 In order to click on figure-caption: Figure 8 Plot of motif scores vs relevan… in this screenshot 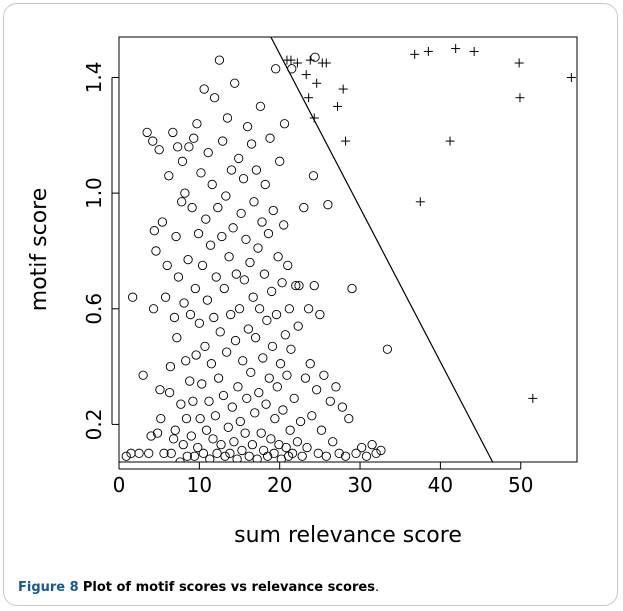, I will do `click(198, 587)`.